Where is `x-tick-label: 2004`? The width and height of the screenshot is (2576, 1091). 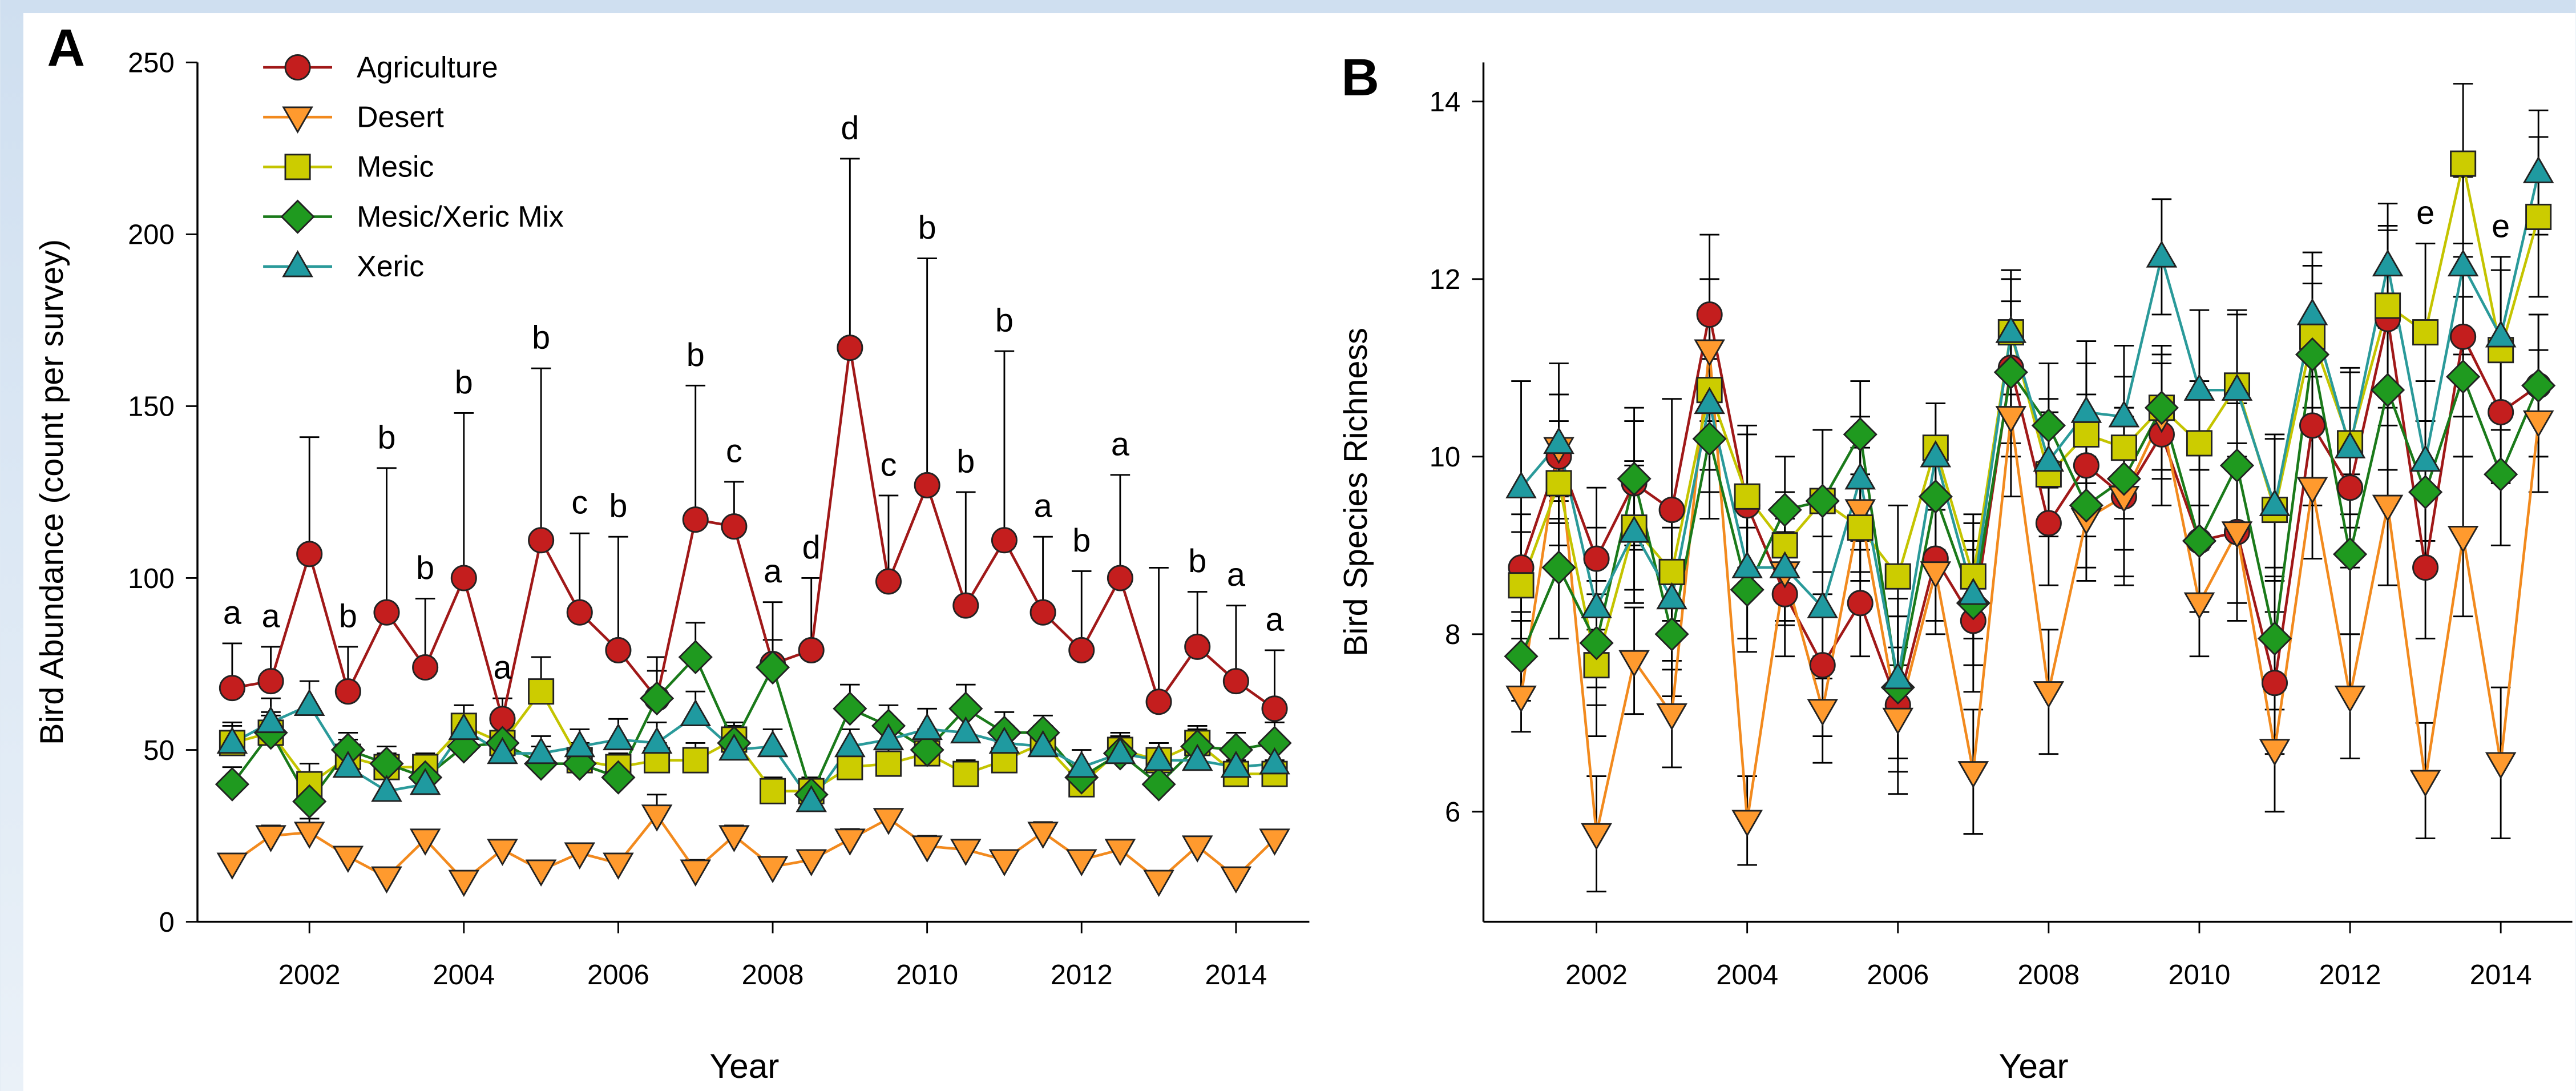 x-tick-label: 2004 is located at coordinates (1747, 975).